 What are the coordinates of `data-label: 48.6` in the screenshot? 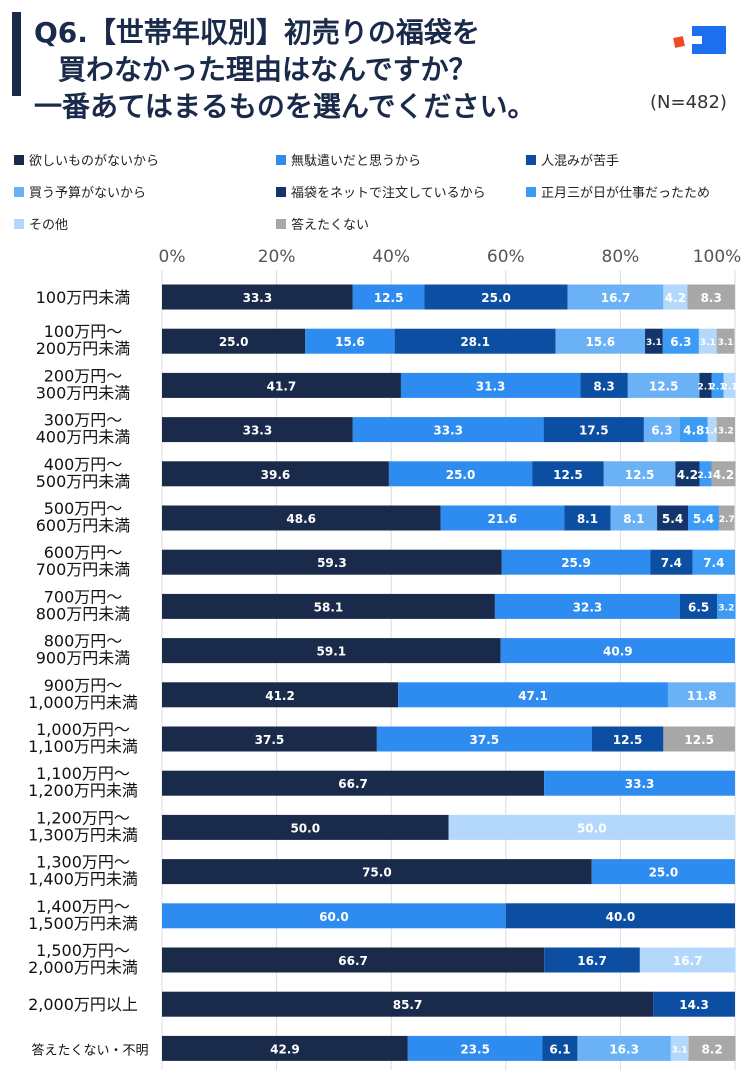 It's located at (301, 519).